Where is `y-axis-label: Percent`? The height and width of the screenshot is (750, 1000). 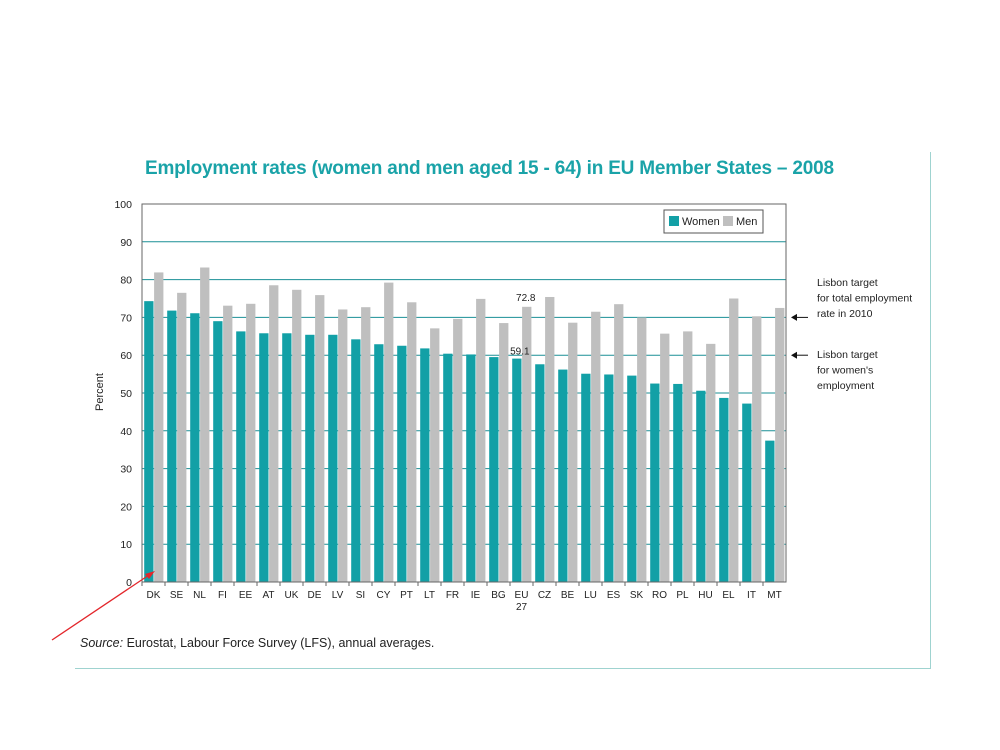 y-axis-label: Percent is located at coordinates (100, 392).